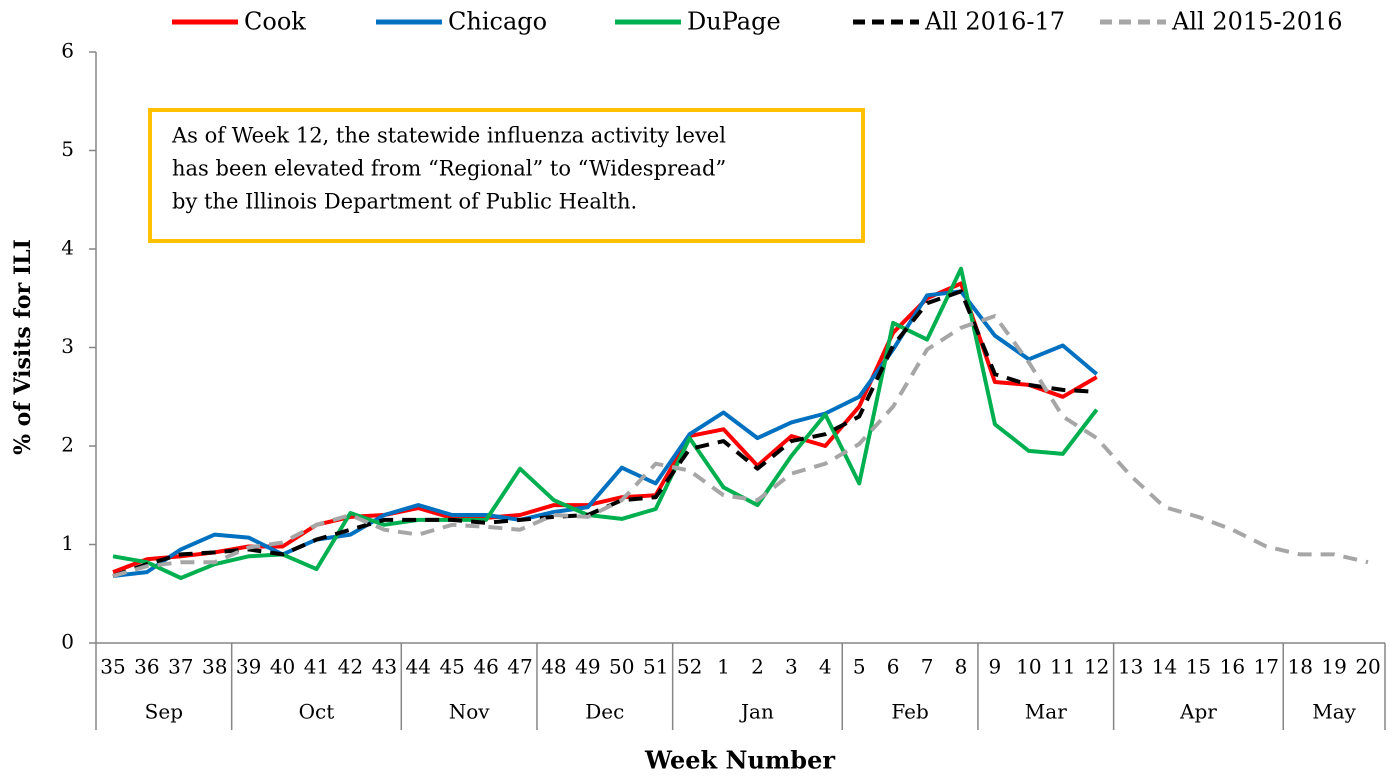 Image resolution: width=1398 pixels, height=779 pixels. What do you see at coordinates (587, 667) in the screenshot?
I see `x-tick-label: 49` at bounding box center [587, 667].